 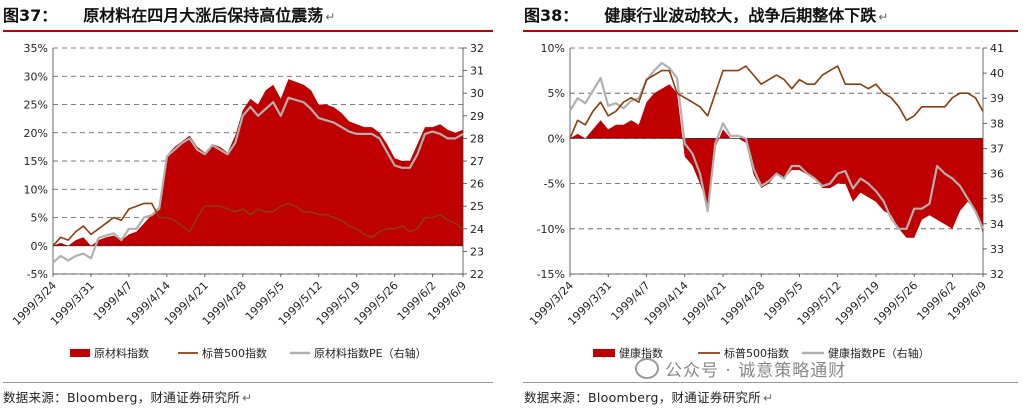 What do you see at coordinates (36, 105) in the screenshot?
I see `left-y-left-tick-label: 25%` at bounding box center [36, 105].